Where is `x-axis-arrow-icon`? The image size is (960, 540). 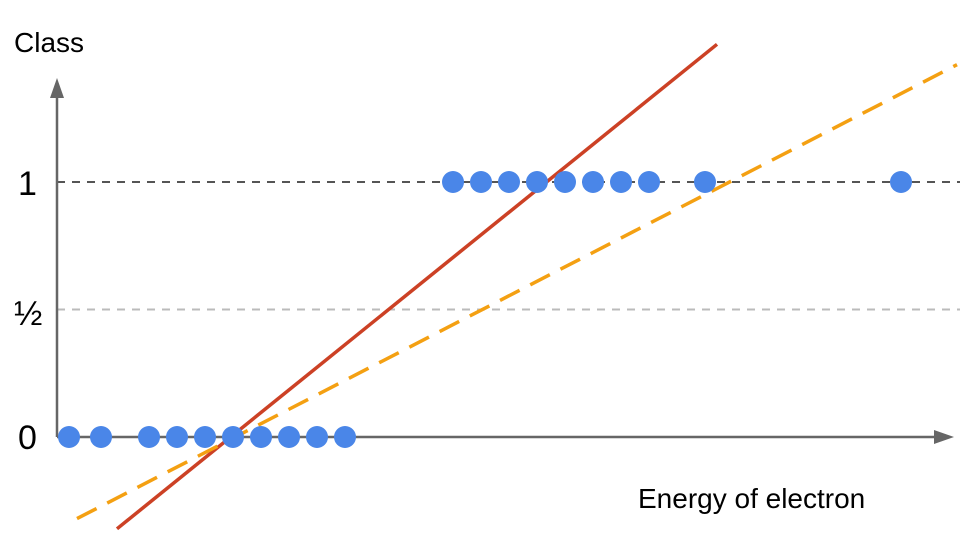 x-axis-arrow-icon is located at coordinates (944, 437).